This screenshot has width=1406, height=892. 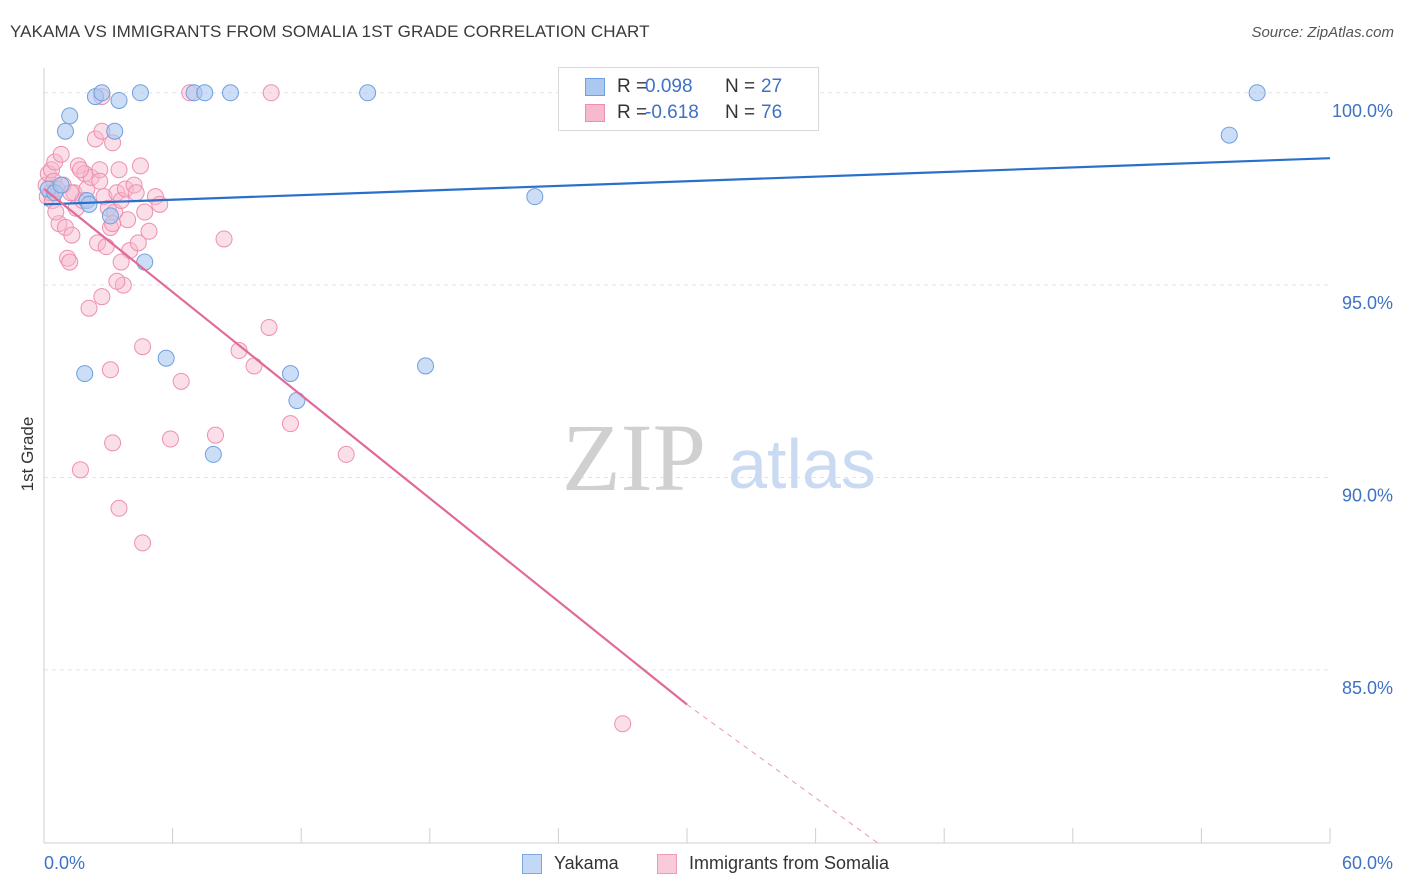 I want to click on watermark-zip: ZIP, so click(x=634, y=457).